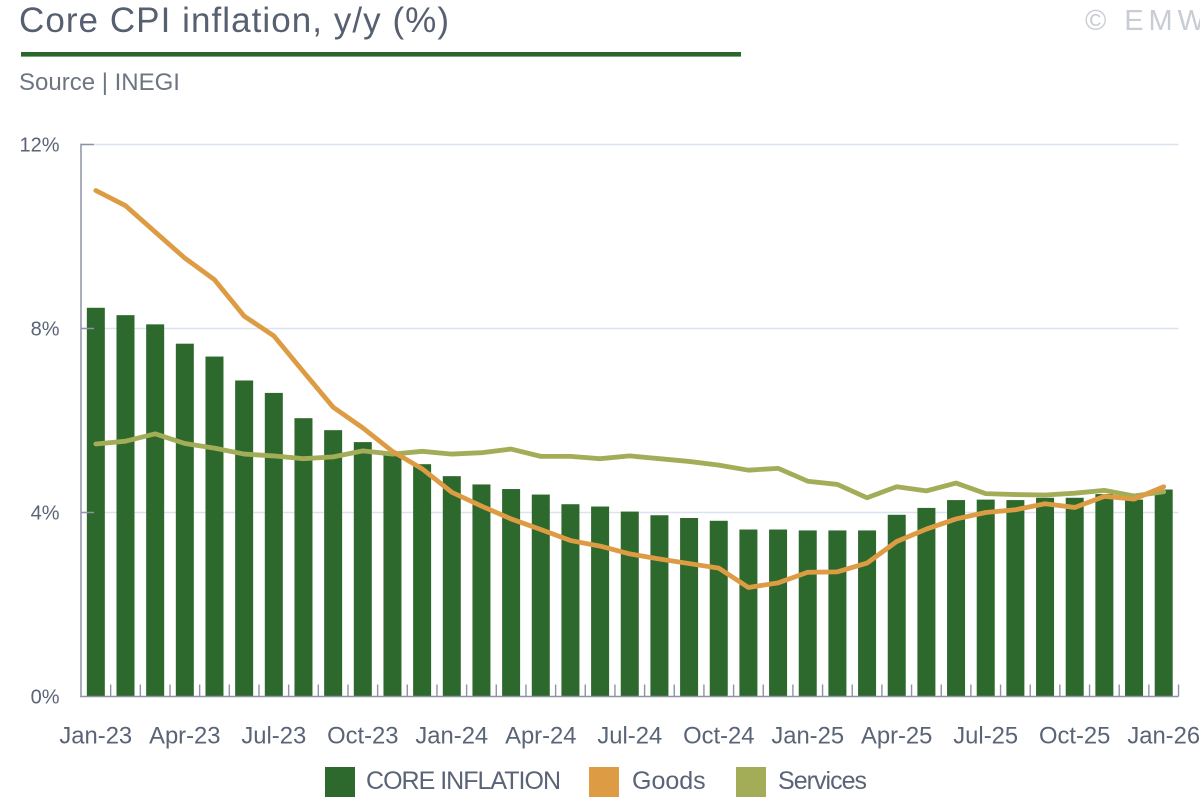 This screenshot has height=800, width=1200. Describe the element at coordinates (184, 736) in the screenshot. I see `svg-text: Apr-23` at that location.